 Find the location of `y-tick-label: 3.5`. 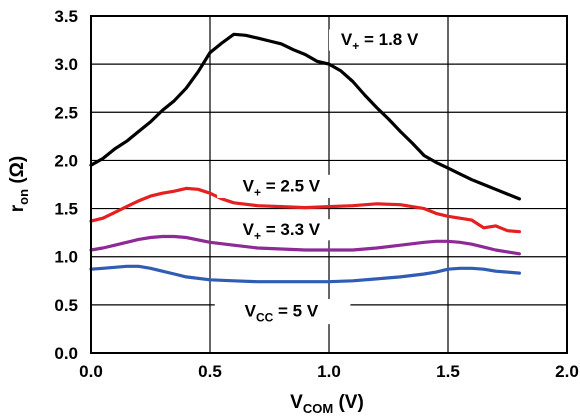

y-tick-label: 3.5 is located at coordinates (66, 16).